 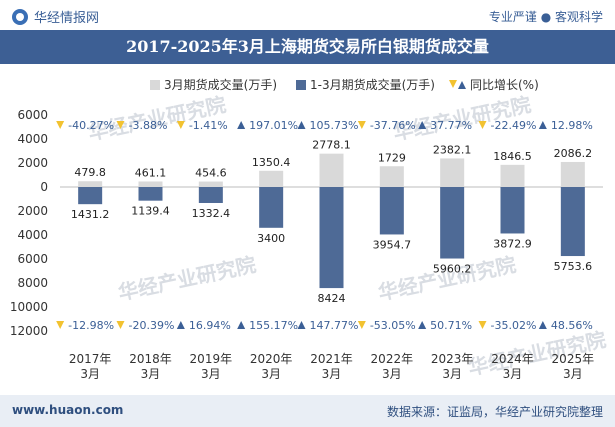 I want to click on growth-3m-label: -3.88%, so click(x=148, y=125).